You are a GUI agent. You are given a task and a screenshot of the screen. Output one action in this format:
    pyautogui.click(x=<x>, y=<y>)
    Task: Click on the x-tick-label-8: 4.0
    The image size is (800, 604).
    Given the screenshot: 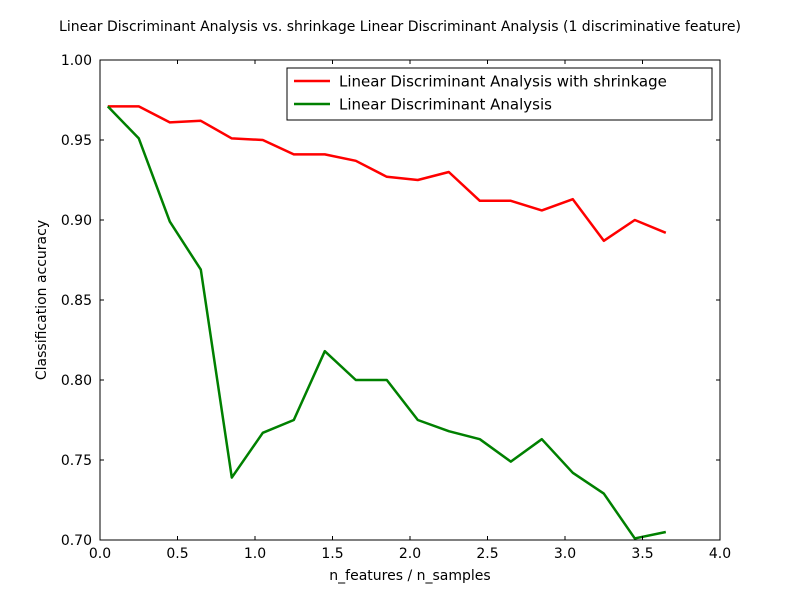 What is the action you would take?
    pyautogui.click(x=720, y=554)
    